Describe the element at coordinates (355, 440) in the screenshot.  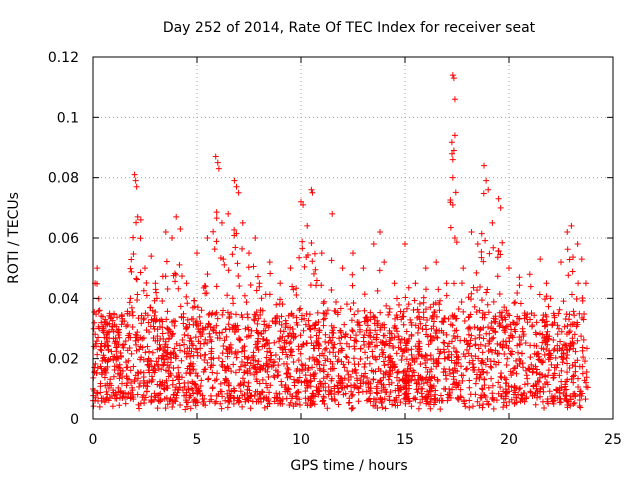
I see `x-tick-labels: 0 5 10 15 20 25` at that location.